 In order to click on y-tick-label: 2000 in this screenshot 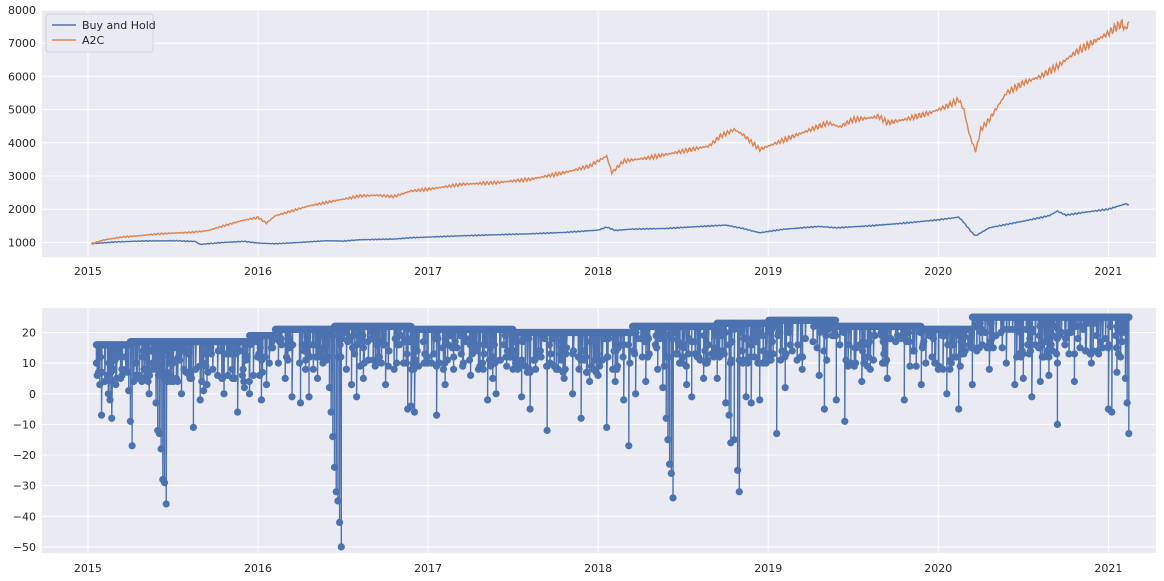, I will do `click(22, 209)`.